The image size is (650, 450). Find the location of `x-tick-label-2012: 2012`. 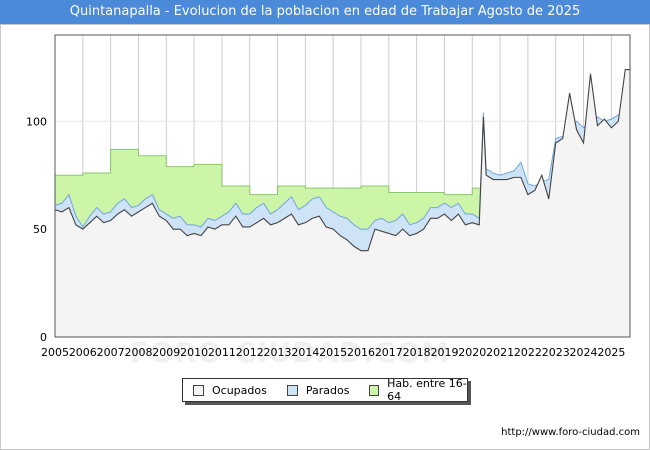

x-tick-label-2012: 2012 is located at coordinates (250, 352).